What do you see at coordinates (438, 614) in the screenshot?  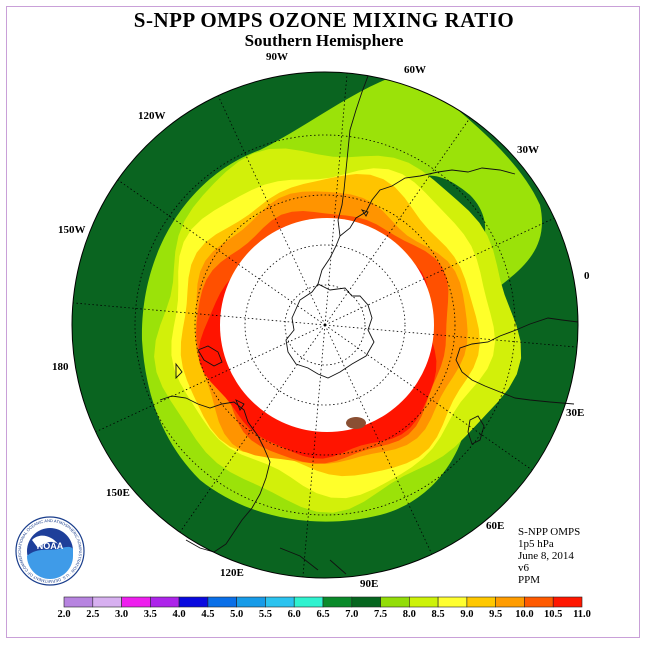 I see `colorbar-tick-label: 8.5` at bounding box center [438, 614].